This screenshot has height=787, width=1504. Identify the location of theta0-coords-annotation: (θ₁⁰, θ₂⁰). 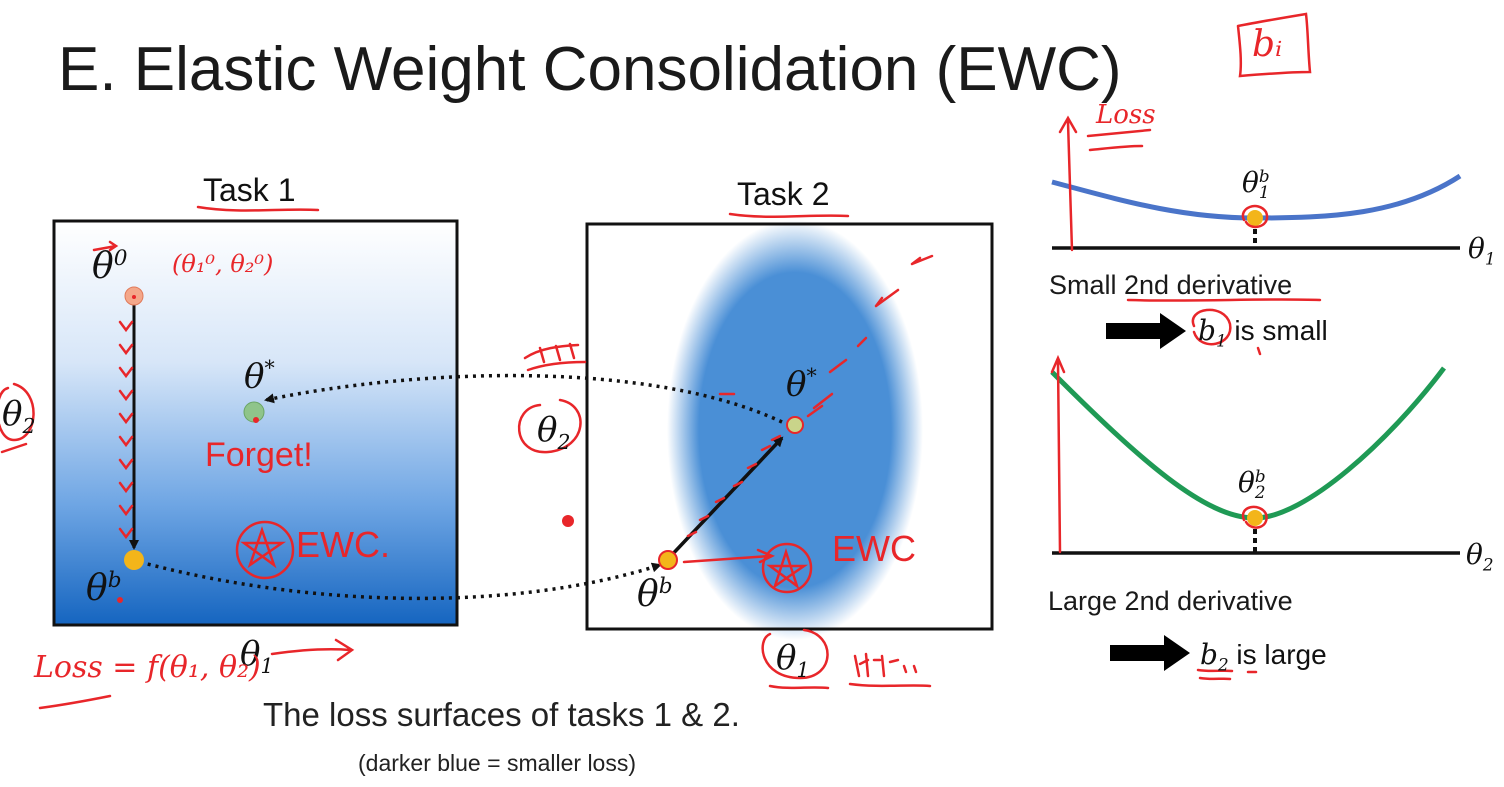
(223, 264).